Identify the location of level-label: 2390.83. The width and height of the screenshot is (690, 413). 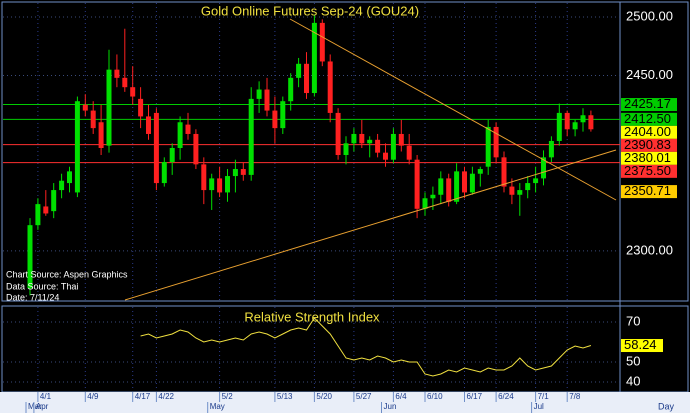
(647, 144).